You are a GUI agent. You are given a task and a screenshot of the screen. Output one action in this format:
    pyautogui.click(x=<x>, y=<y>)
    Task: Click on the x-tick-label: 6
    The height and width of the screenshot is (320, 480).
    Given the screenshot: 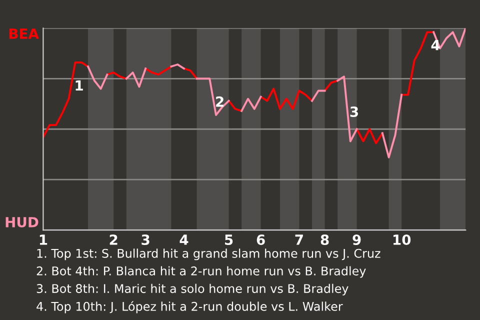 What is the action you would take?
    pyautogui.click(x=260, y=239)
    